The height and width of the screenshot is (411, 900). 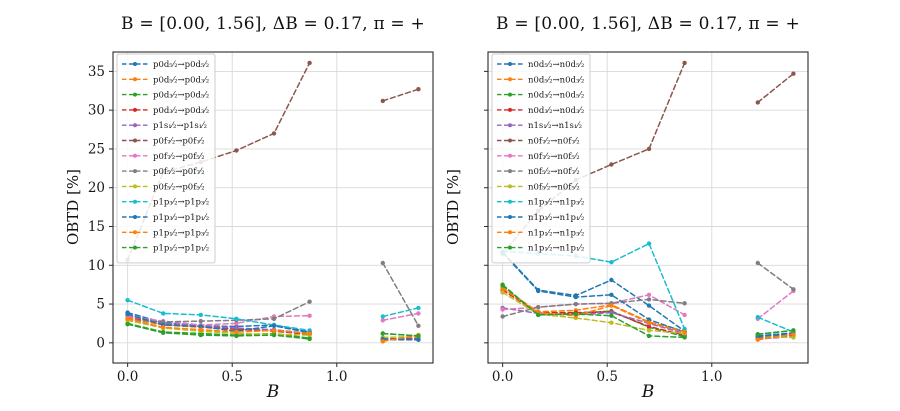 I want to click on legend-label: n1s₁⁄₂→n1s₁⁄₂, so click(x=555, y=126).